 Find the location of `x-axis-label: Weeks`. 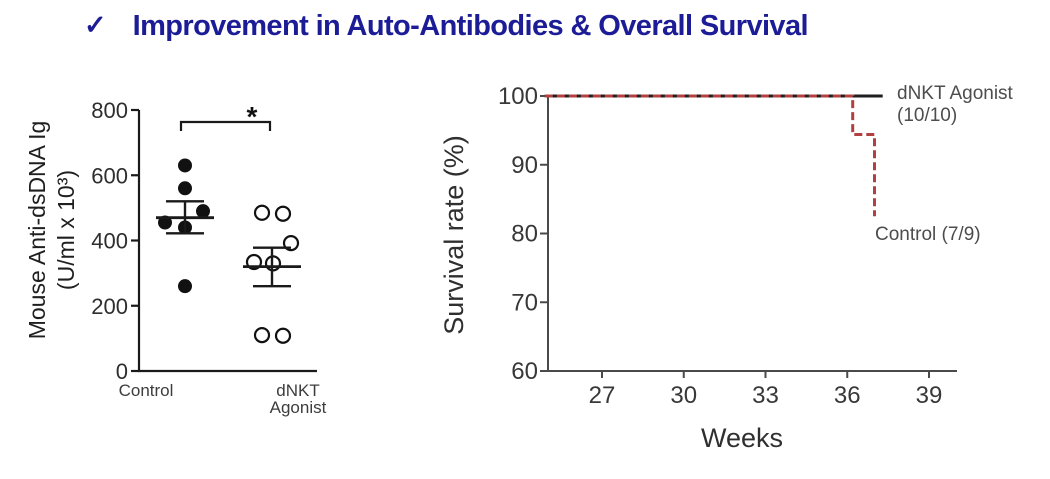

x-axis-label: Weeks is located at coordinates (742, 438).